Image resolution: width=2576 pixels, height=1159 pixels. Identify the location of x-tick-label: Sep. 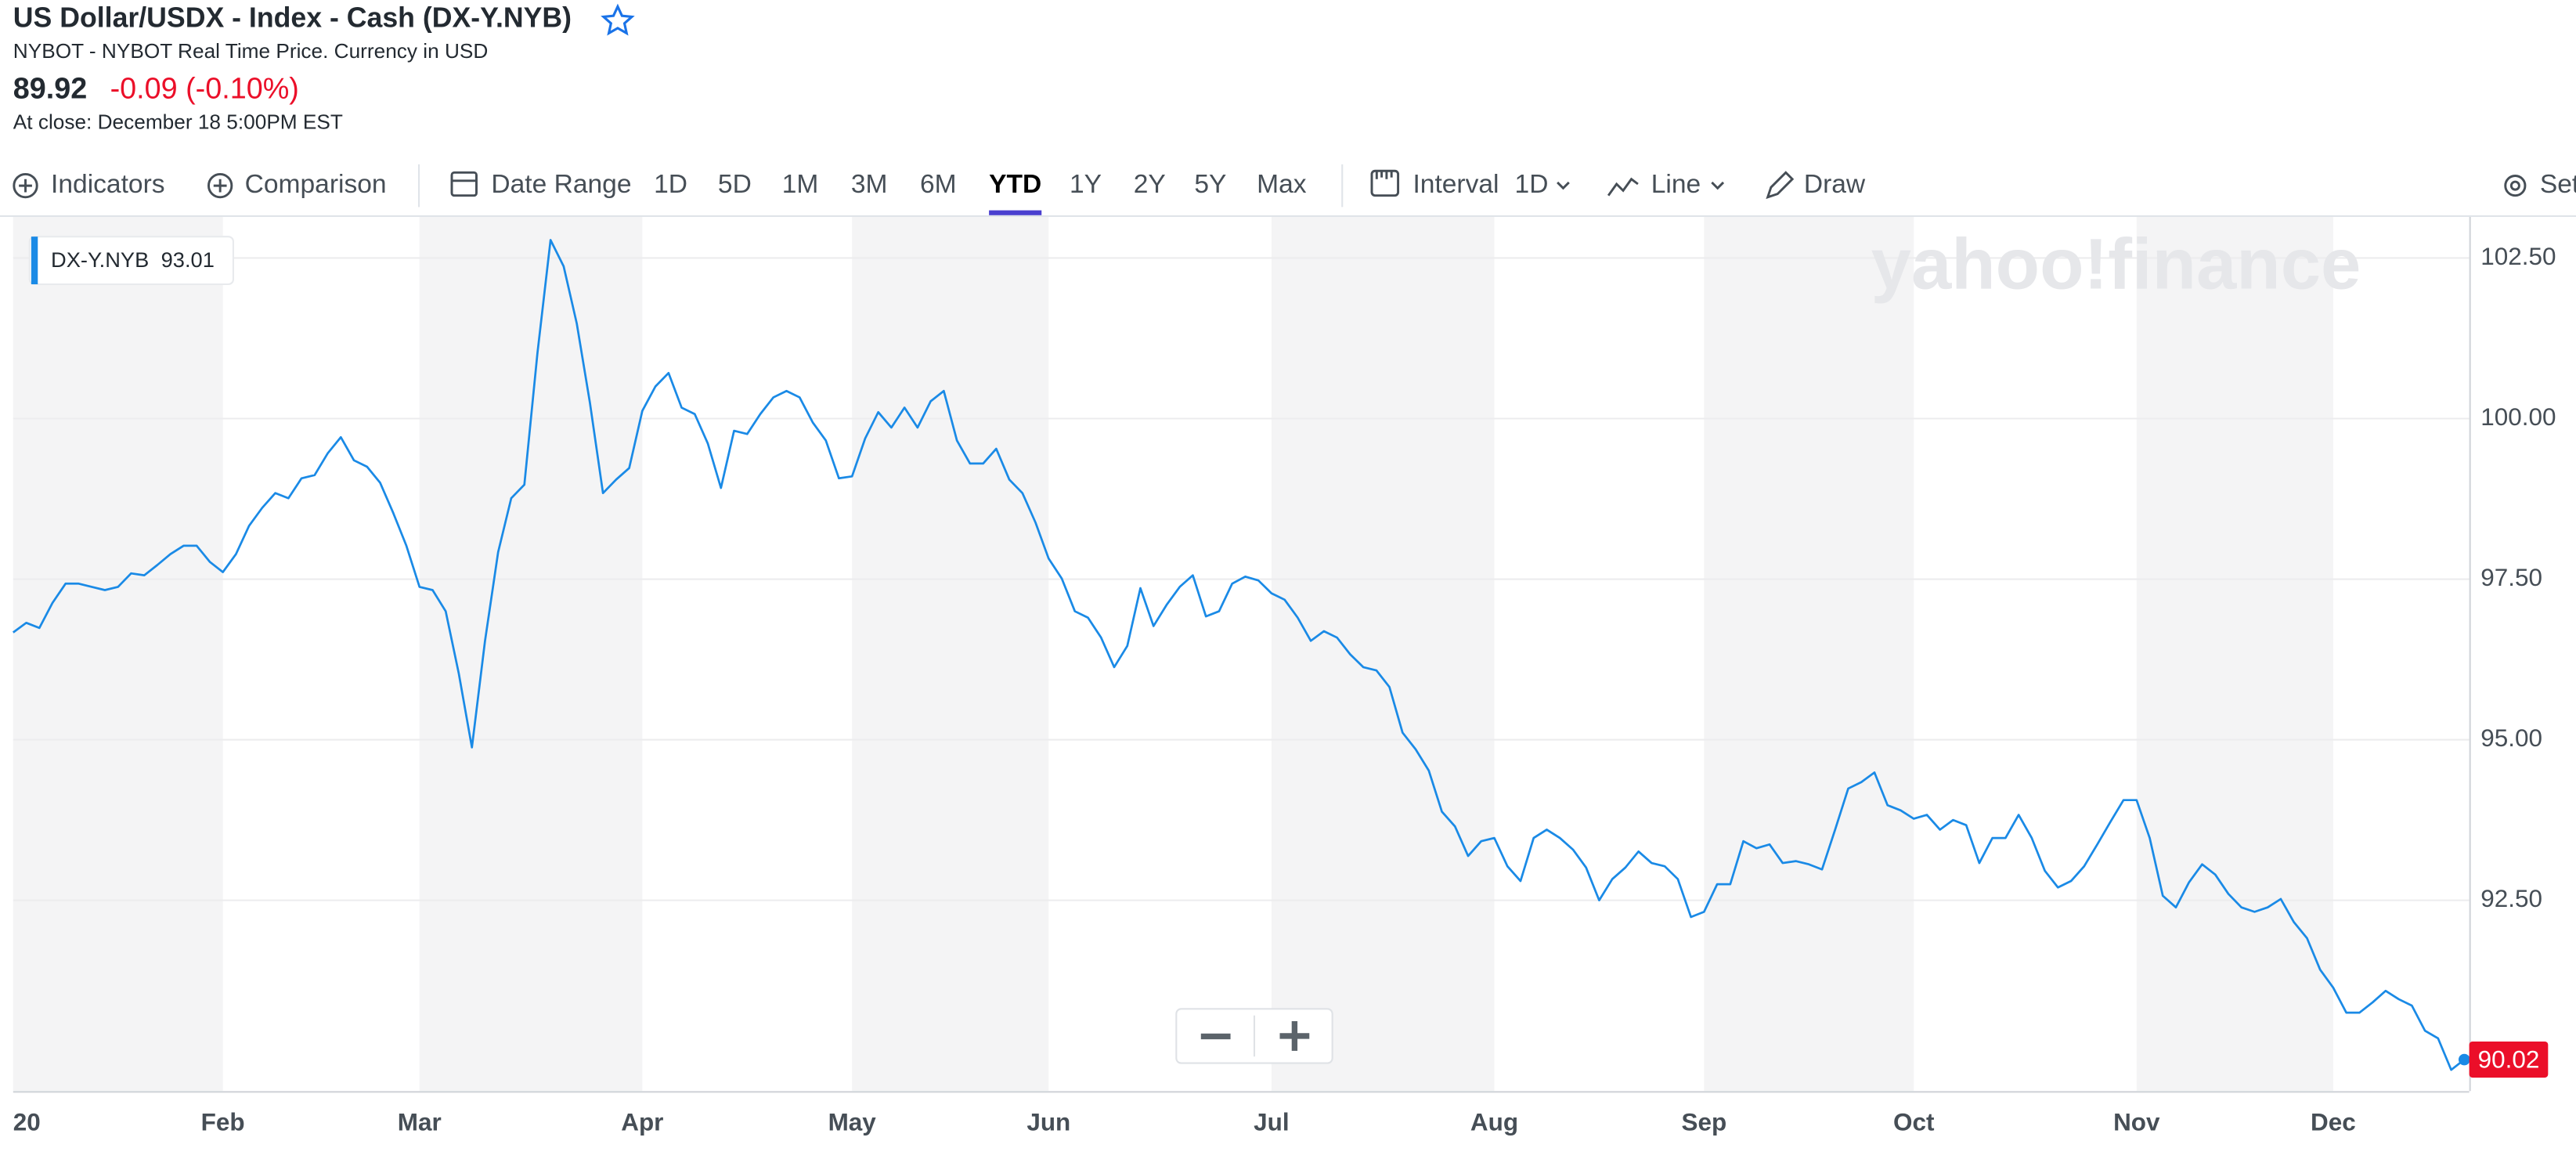
(1703, 1122).